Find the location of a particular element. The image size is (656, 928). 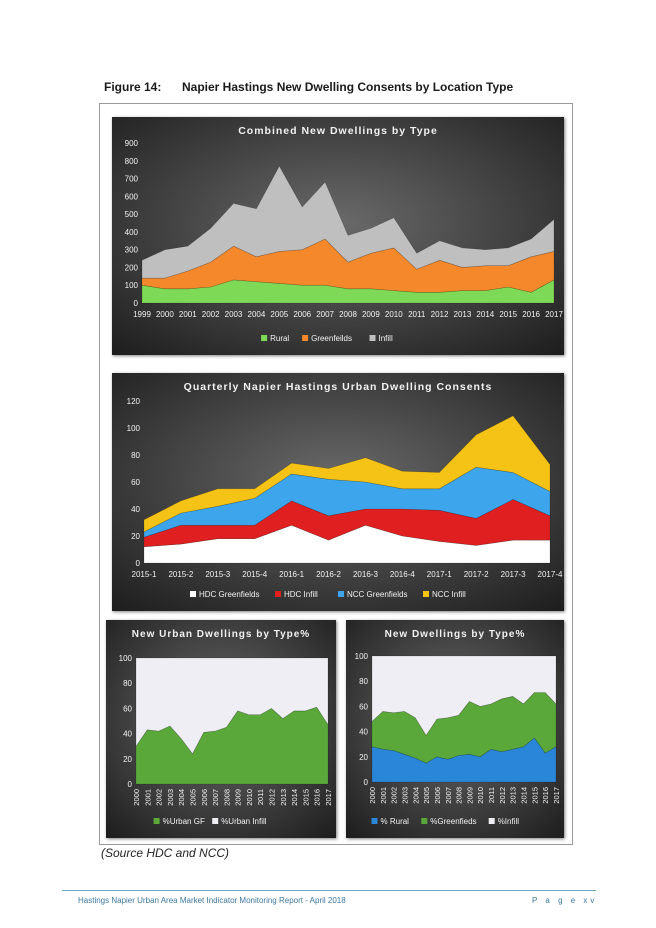

chart-title: Combined New Dwellings by Type is located at coordinates (338, 131).